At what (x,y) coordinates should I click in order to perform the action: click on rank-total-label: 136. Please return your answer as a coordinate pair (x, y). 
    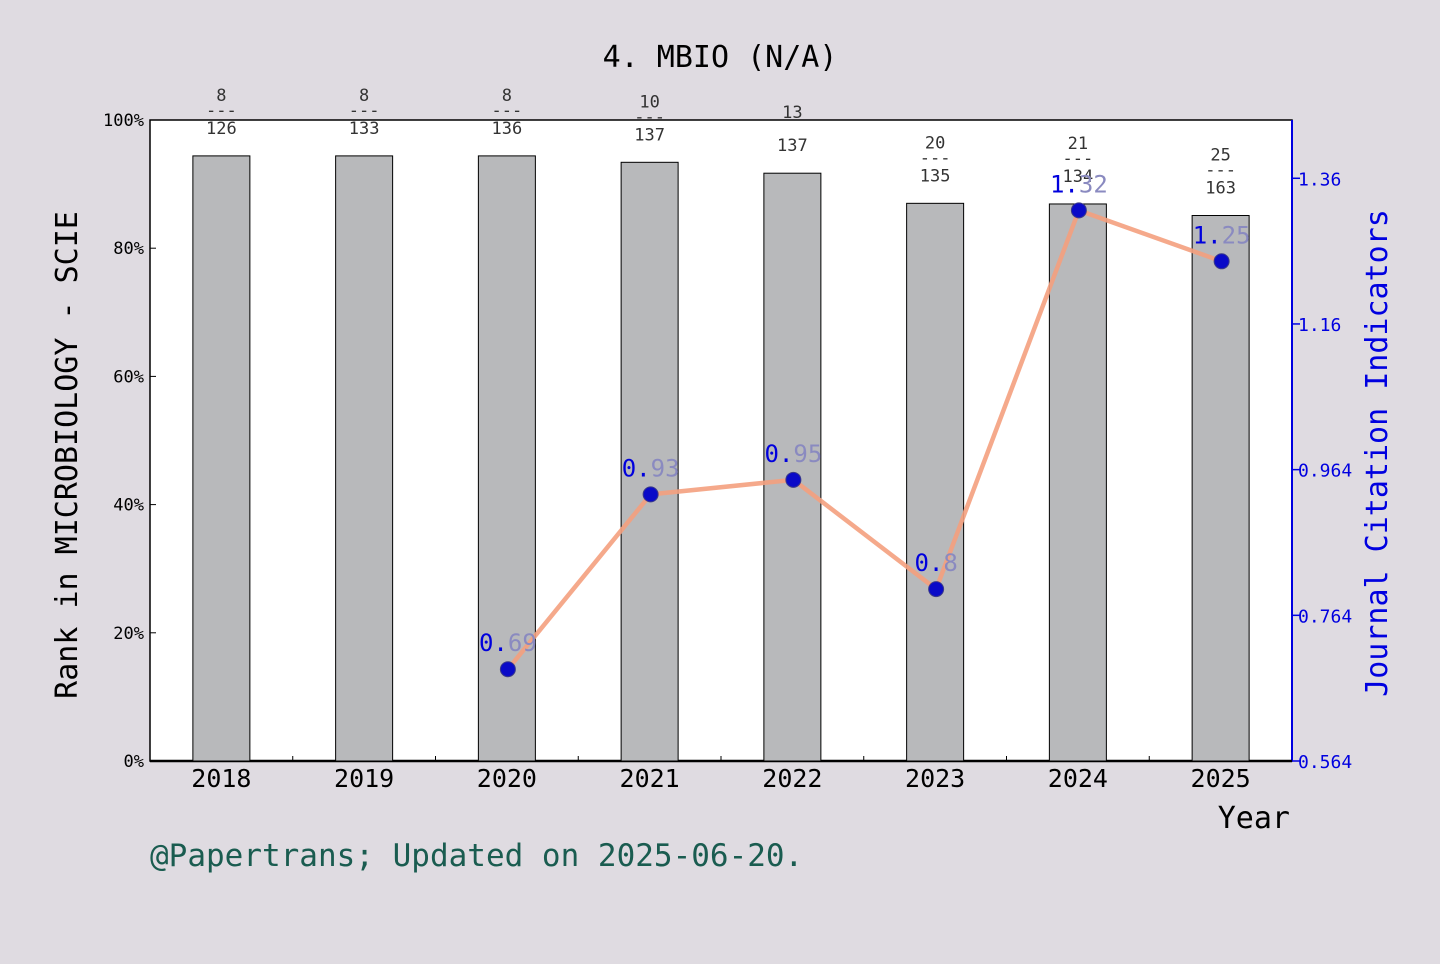
    Looking at the image, I should click on (507, 129).